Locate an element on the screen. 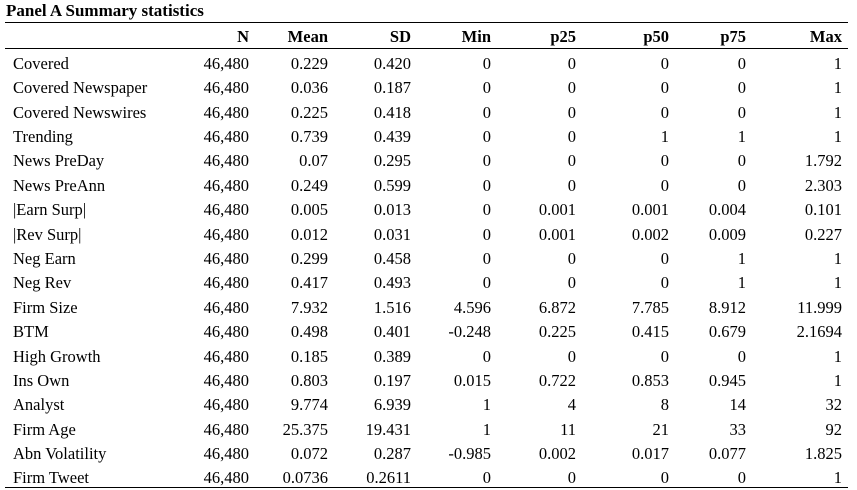 This screenshot has height=490, width=857. cell-p75: 0.077 is located at coordinates (727, 454).